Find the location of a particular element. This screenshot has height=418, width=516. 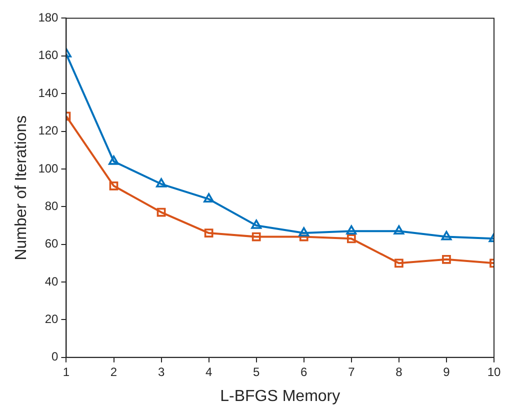

x-axis-title: L-BFGS Memory is located at coordinates (280, 396).